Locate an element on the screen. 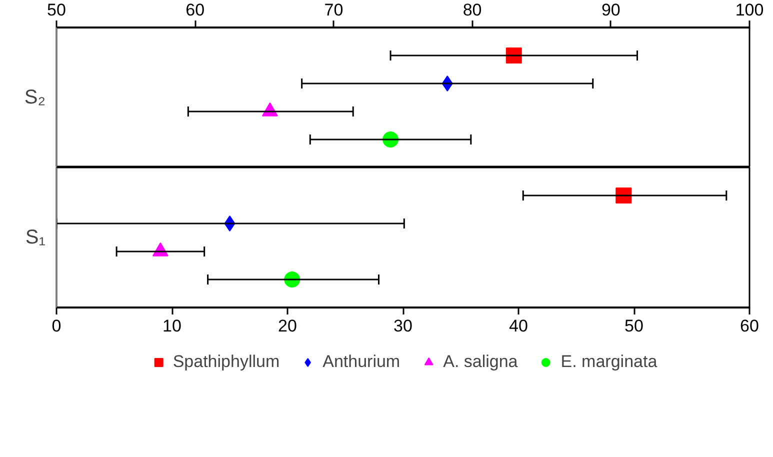  x-tick-label: 90 is located at coordinates (610, 10).